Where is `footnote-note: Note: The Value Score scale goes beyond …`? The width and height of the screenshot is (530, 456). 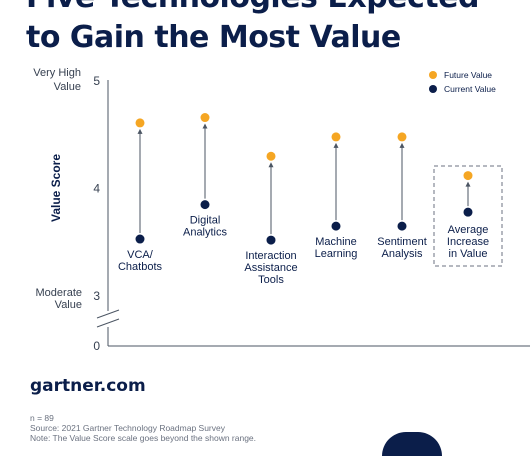 footnote-note: Note: The Value Score scale goes beyond … is located at coordinates (143, 438).